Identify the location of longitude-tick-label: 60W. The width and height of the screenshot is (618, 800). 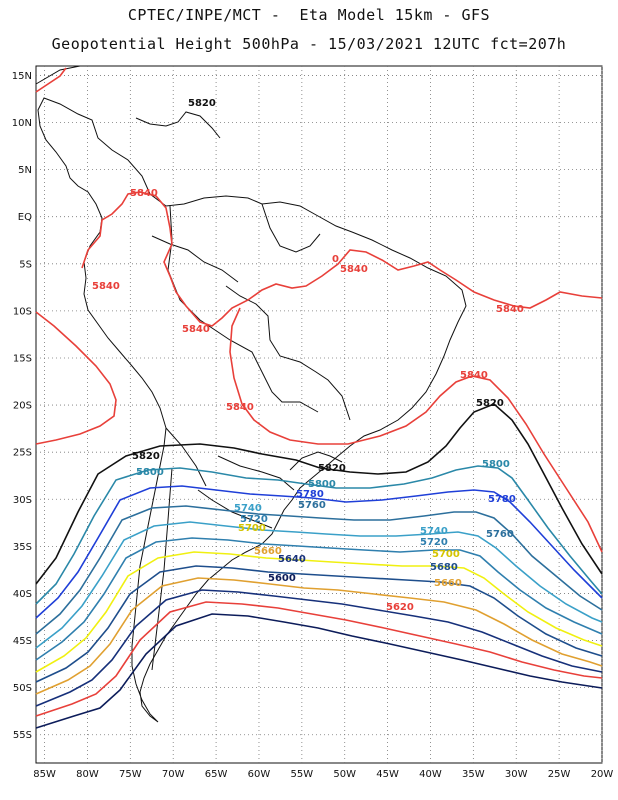
(259, 774).